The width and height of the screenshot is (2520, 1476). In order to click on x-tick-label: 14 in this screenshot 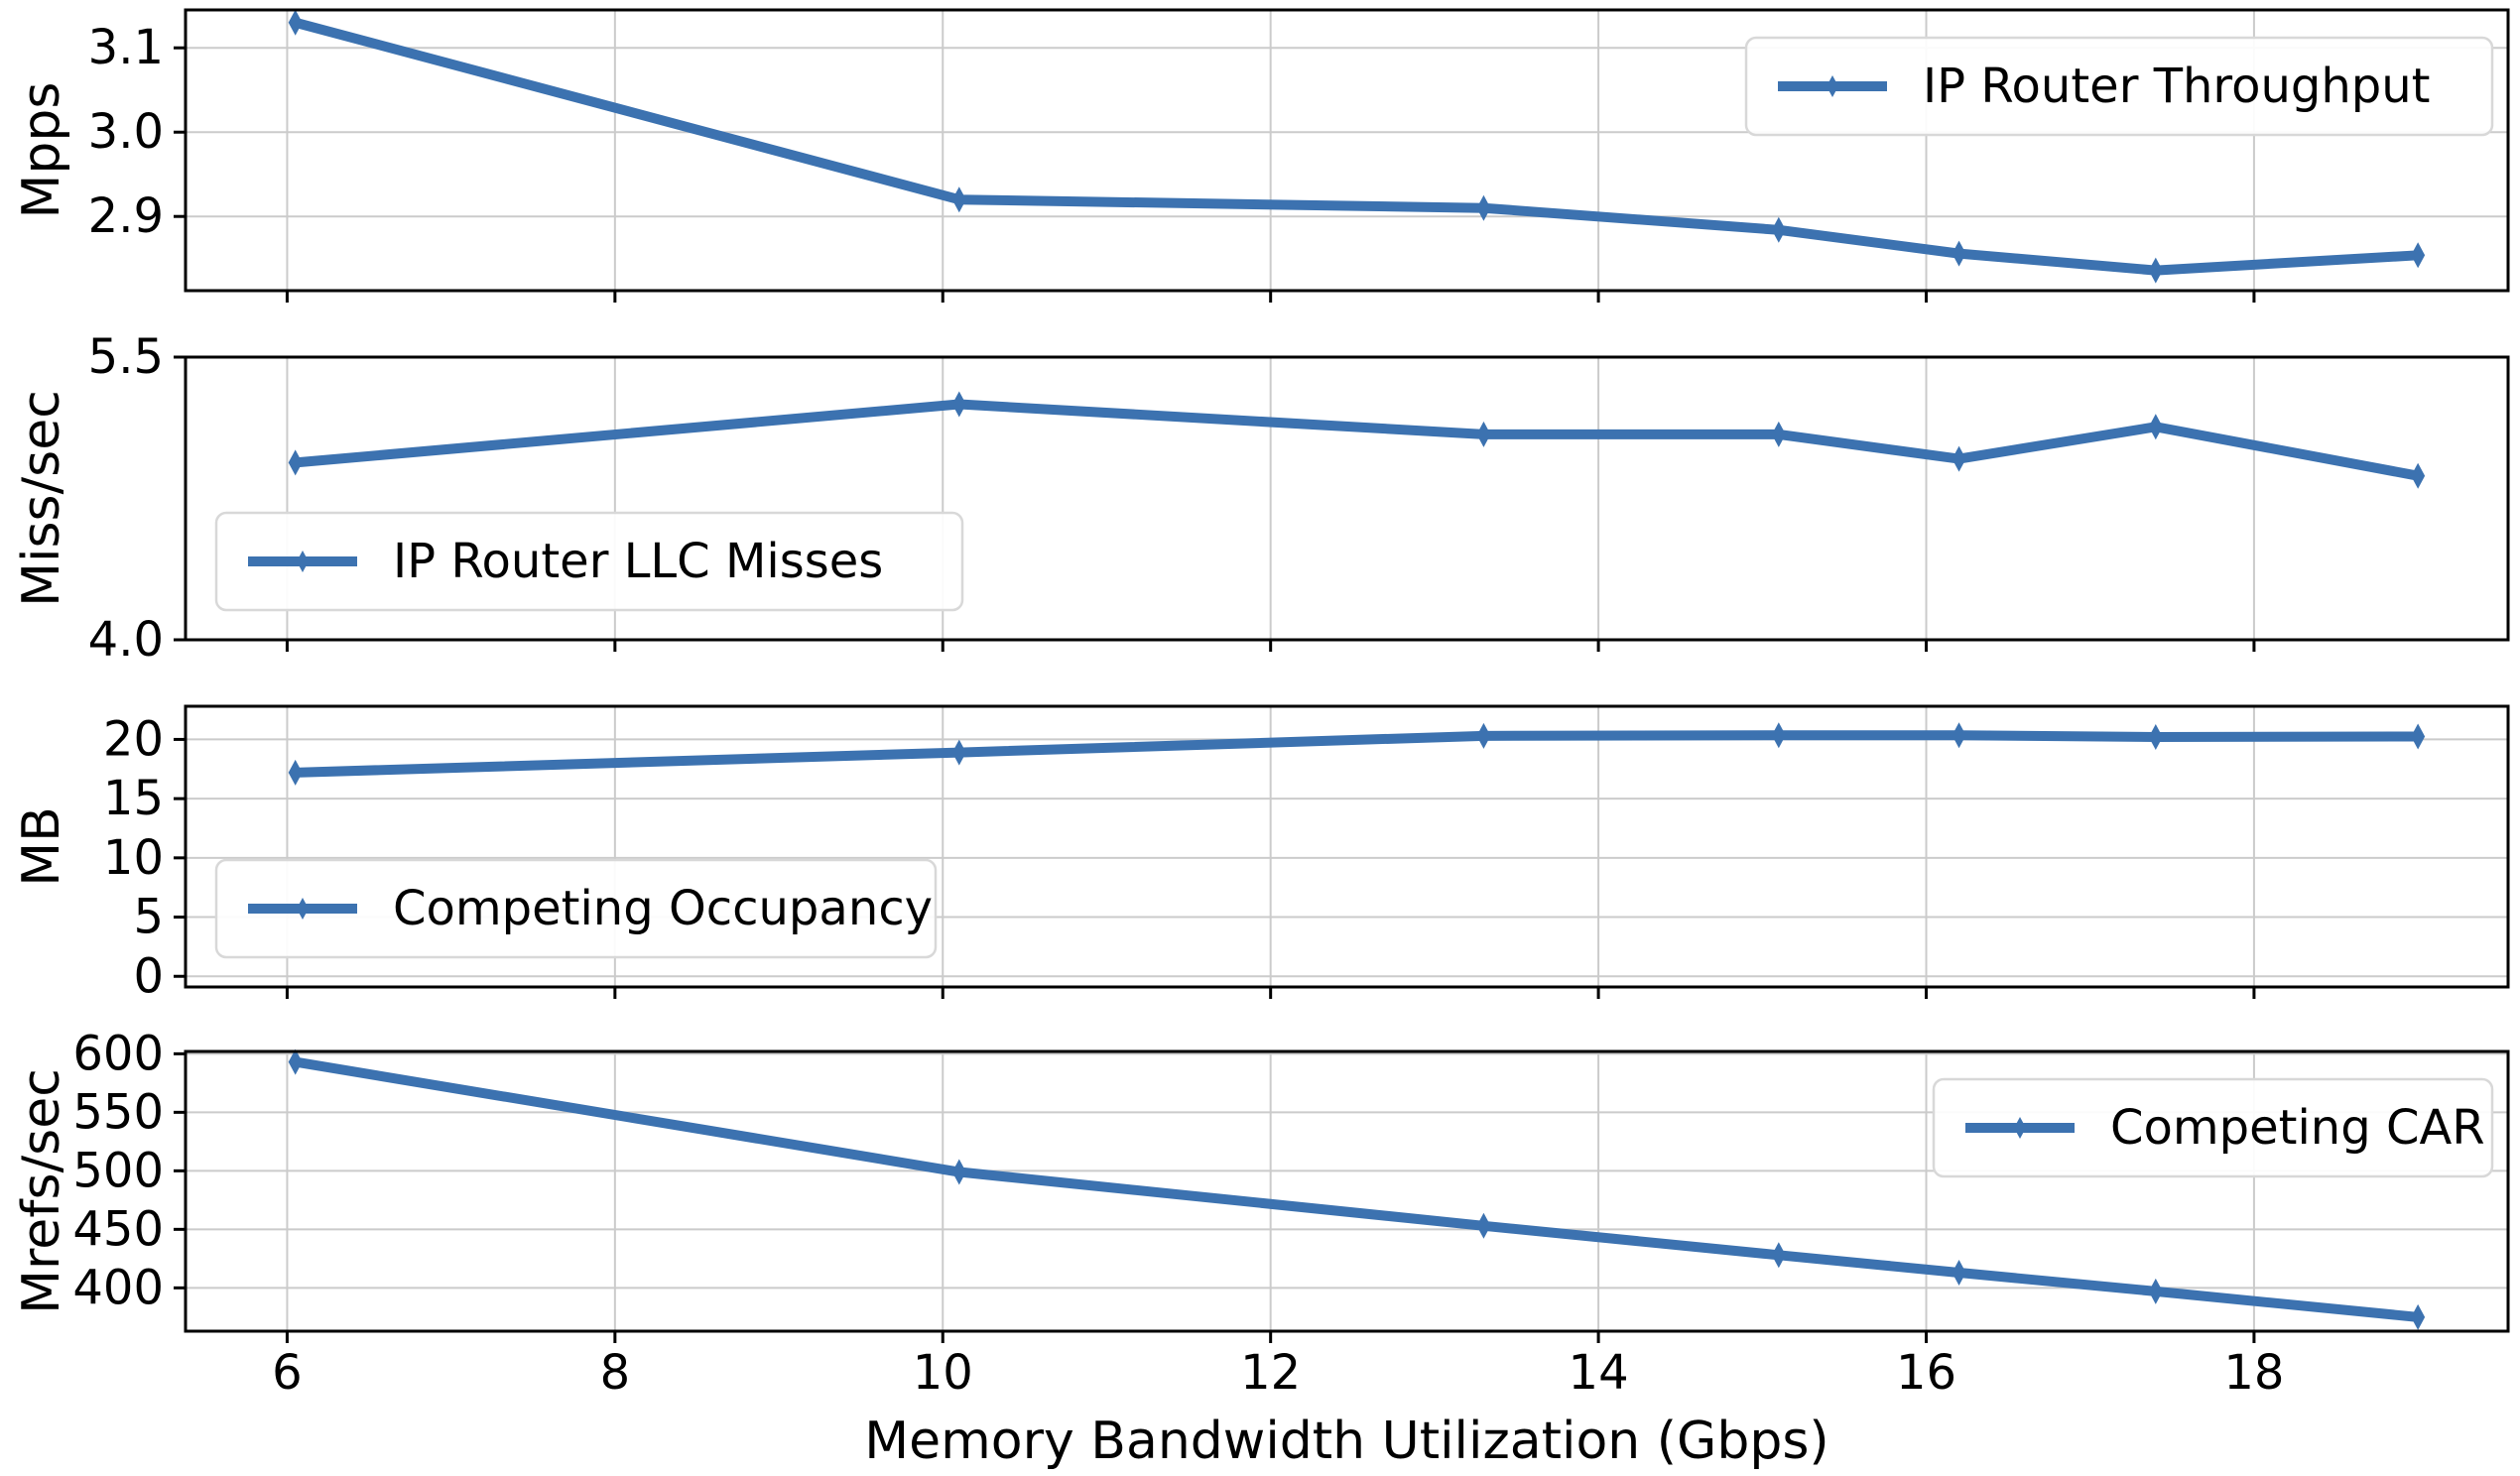, I will do `click(1599, 1373)`.